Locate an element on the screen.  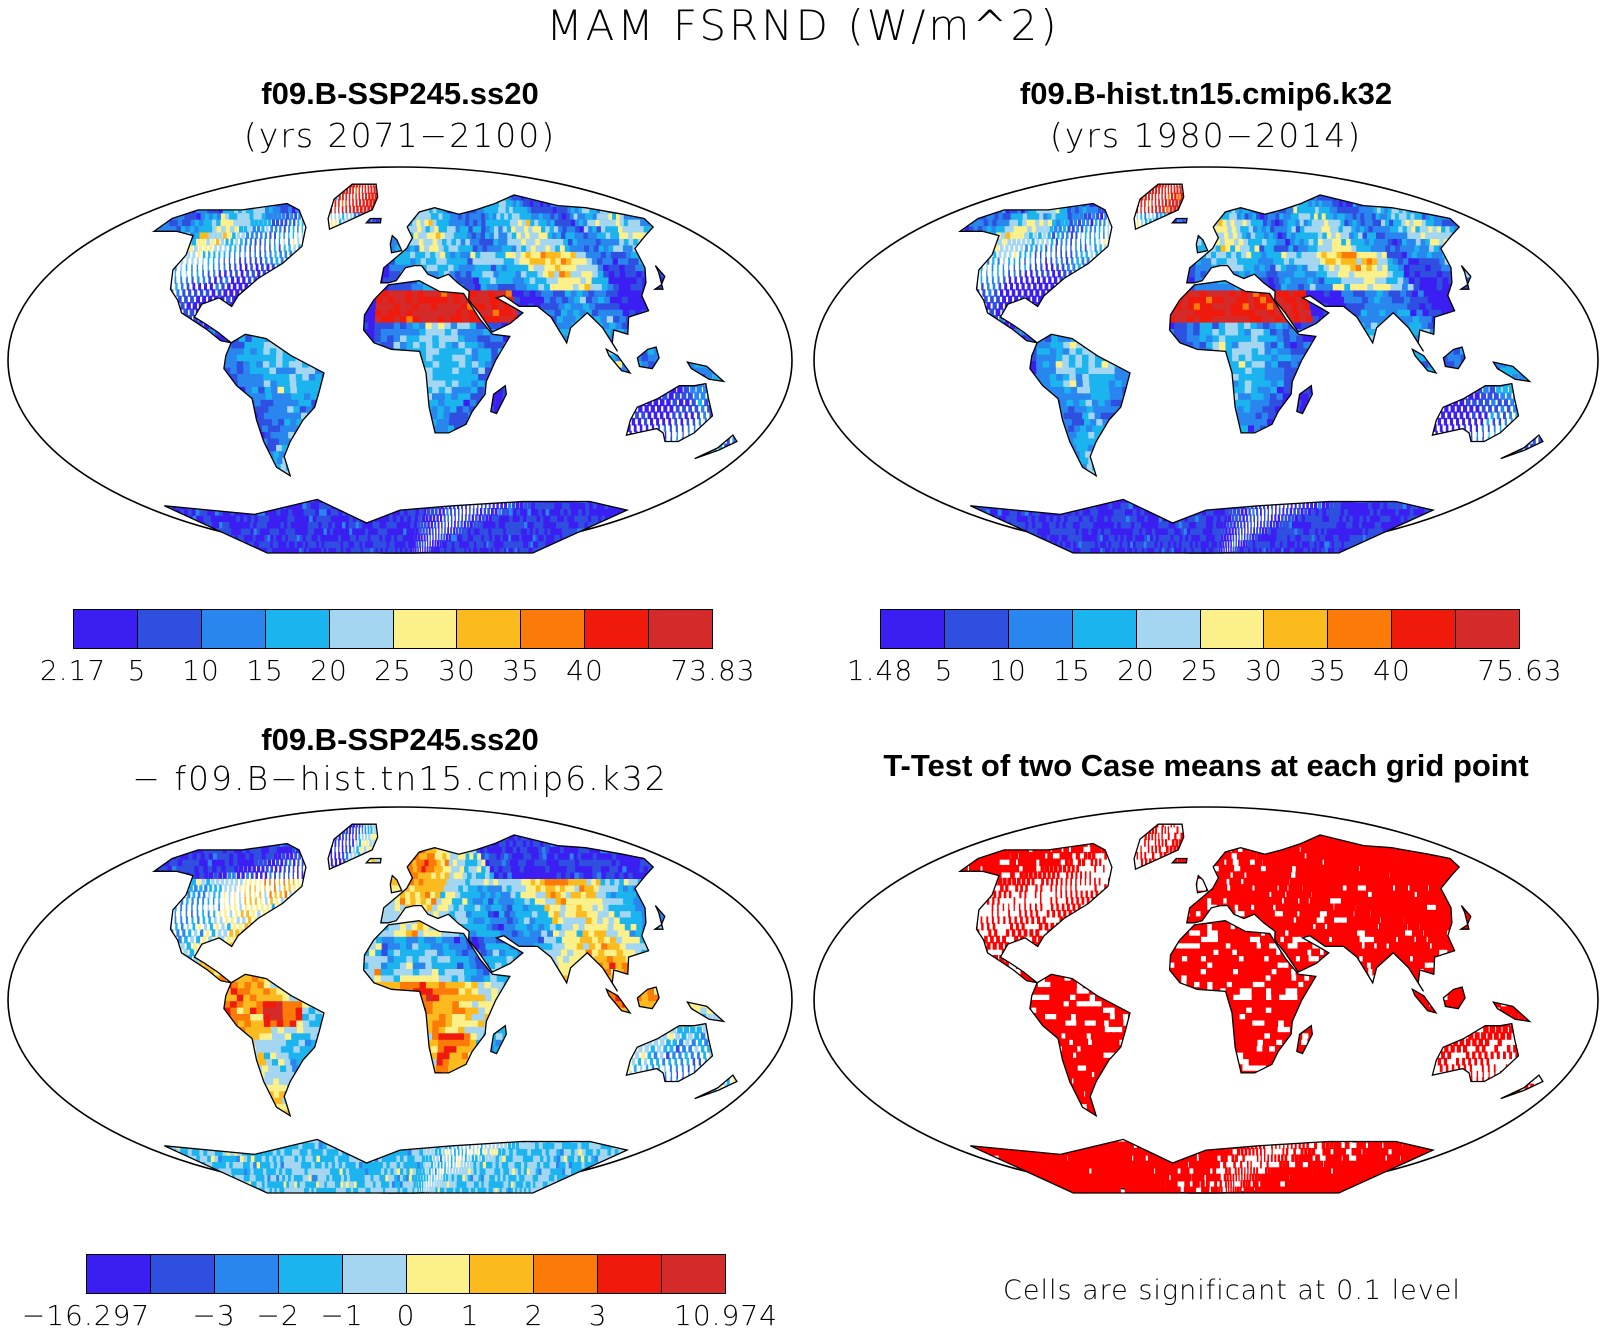
diff-map-svg is located at coordinates (400, 1000).